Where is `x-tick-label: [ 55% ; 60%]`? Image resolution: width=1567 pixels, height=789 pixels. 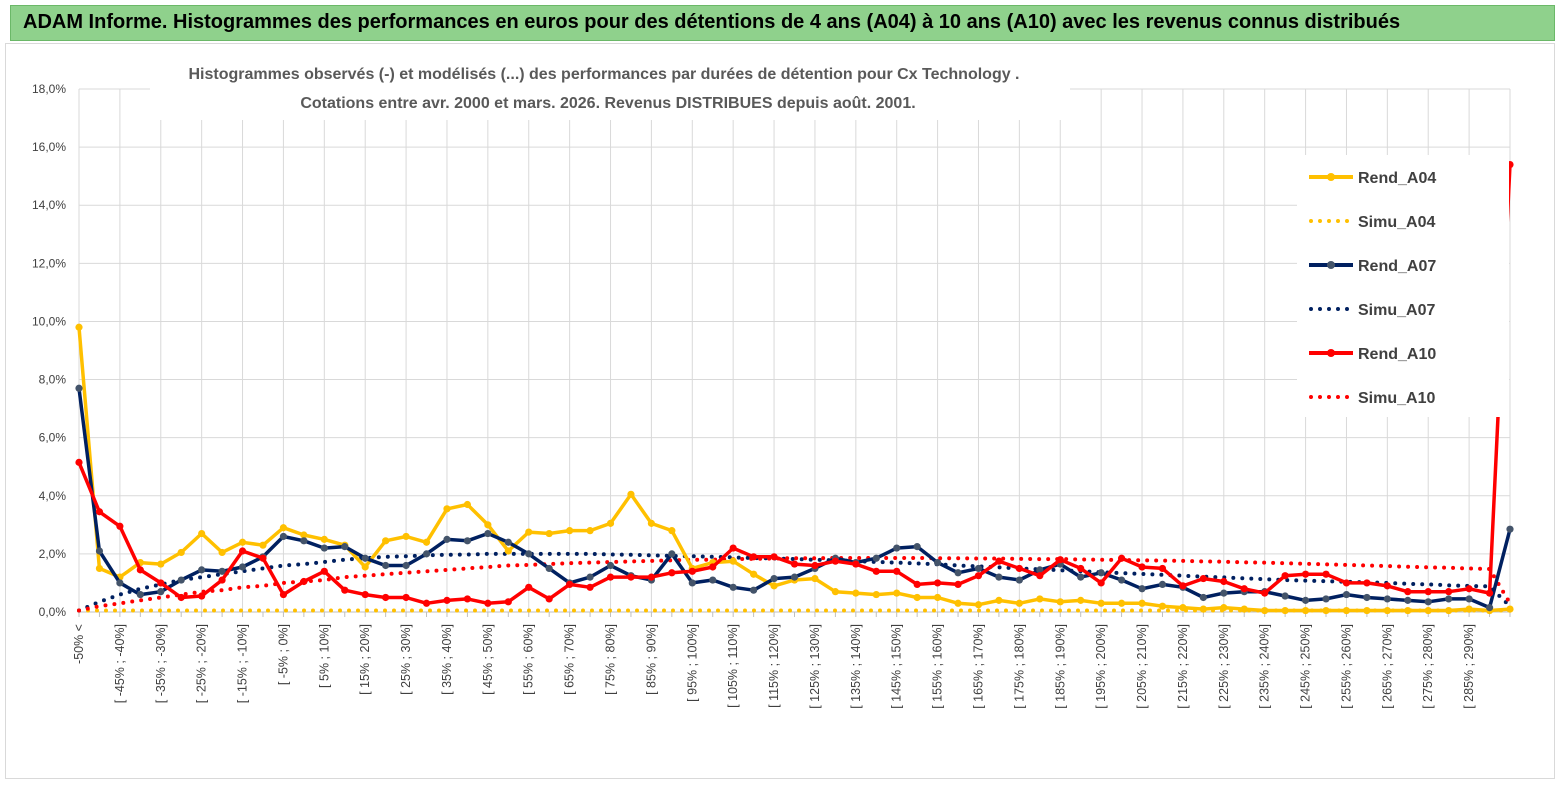 x-tick-label: [ 55% ; 60%] is located at coordinates (529, 659).